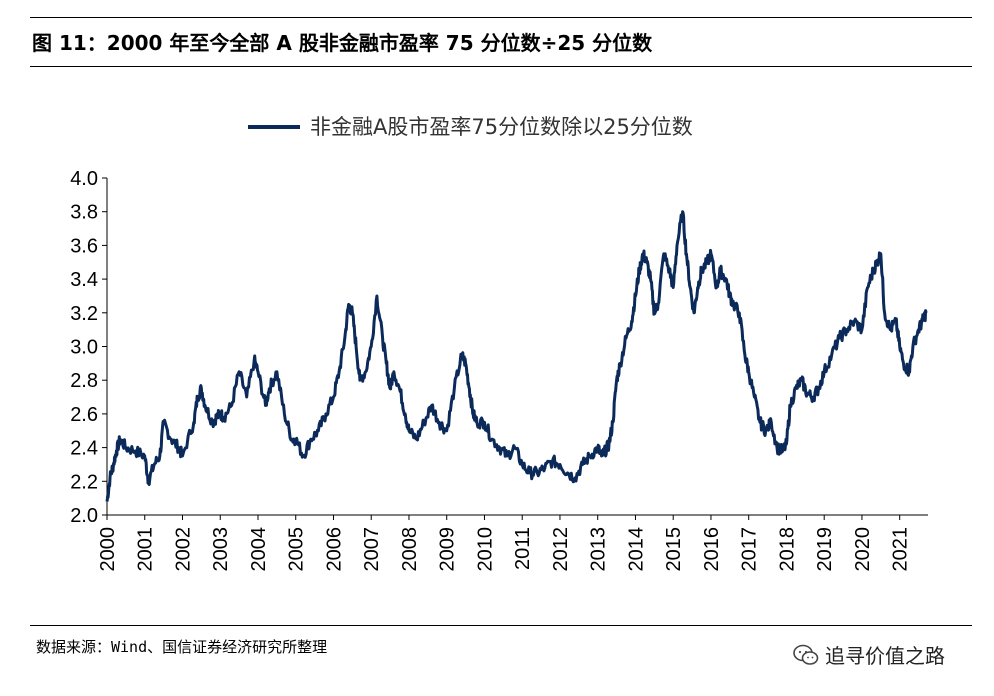  What do you see at coordinates (806, 654) in the screenshot?
I see `wechat-icon` at bounding box center [806, 654].